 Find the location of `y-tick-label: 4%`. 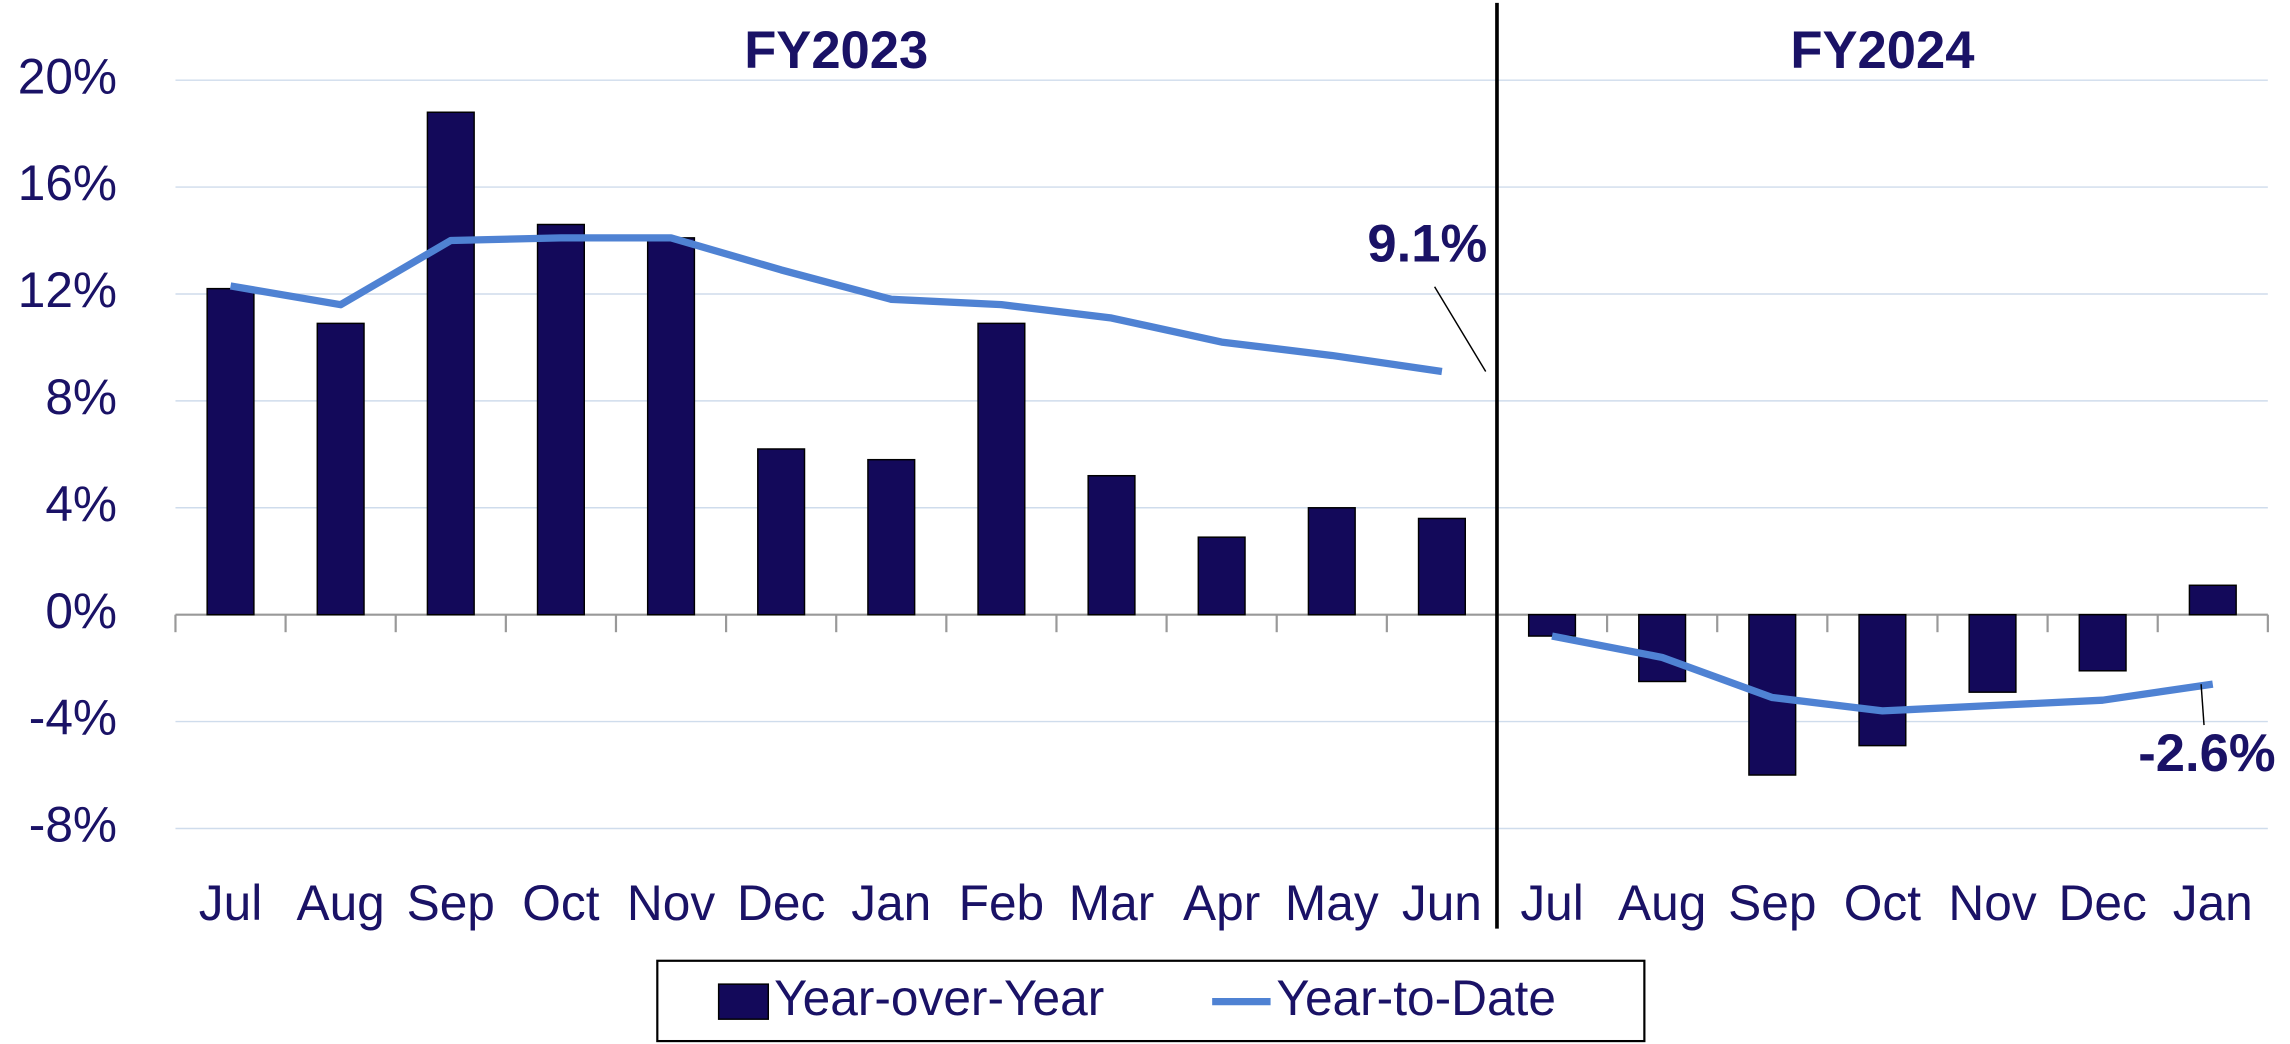

y-tick-label: 4% is located at coordinates (81, 504).